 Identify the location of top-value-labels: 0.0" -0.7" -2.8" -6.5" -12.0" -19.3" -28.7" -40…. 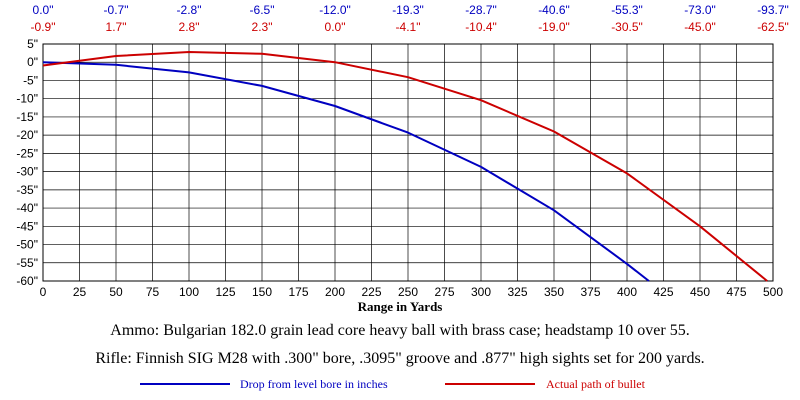
(410, 18).